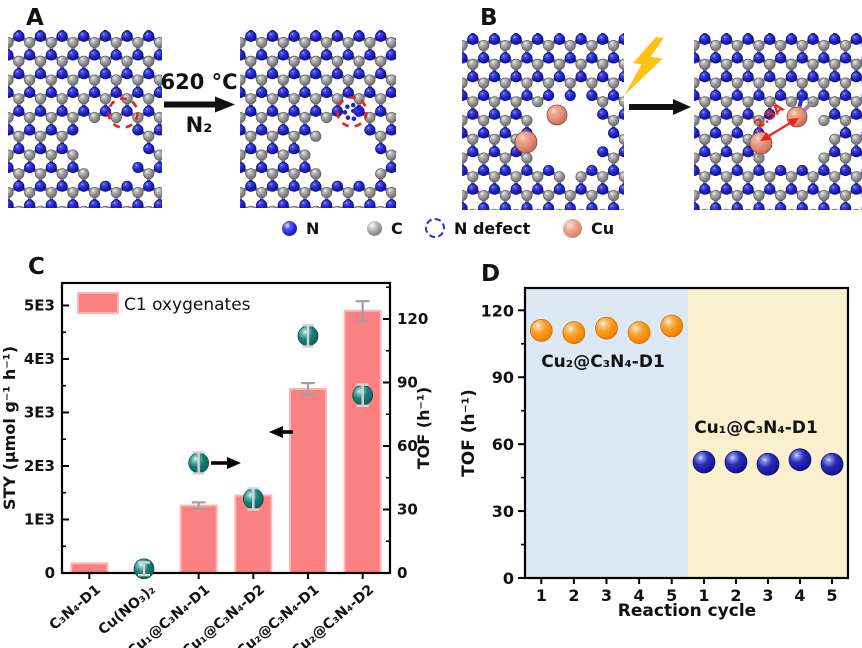  What do you see at coordinates (39, 305) in the screenshot?
I see `y-tick-label-left: 5E3` at bounding box center [39, 305].